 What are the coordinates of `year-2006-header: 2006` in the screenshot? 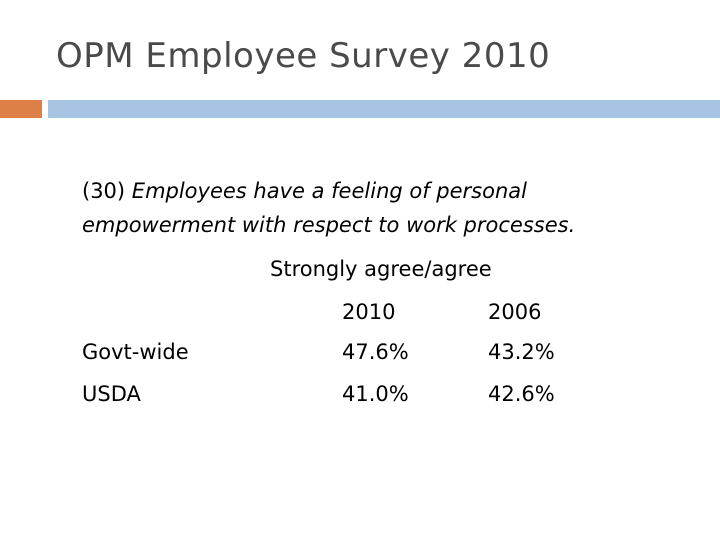 It's located at (515, 312).